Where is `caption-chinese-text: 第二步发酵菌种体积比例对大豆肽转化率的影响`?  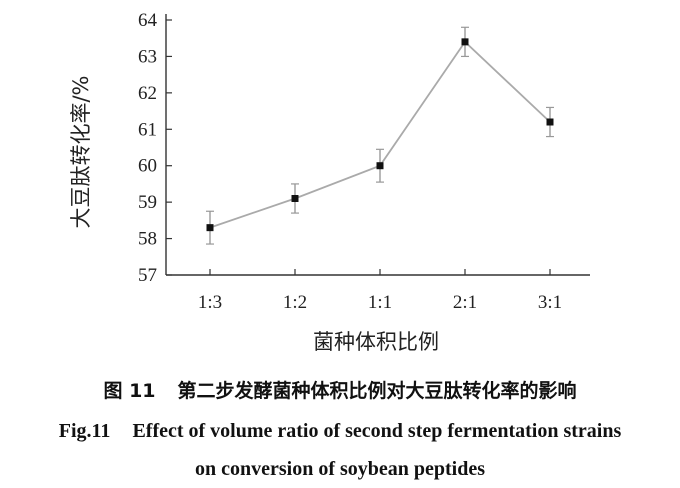
caption-chinese-text: 第二步发酵菌种体积比例对大豆肽转化率的影响 is located at coordinates (377, 391).